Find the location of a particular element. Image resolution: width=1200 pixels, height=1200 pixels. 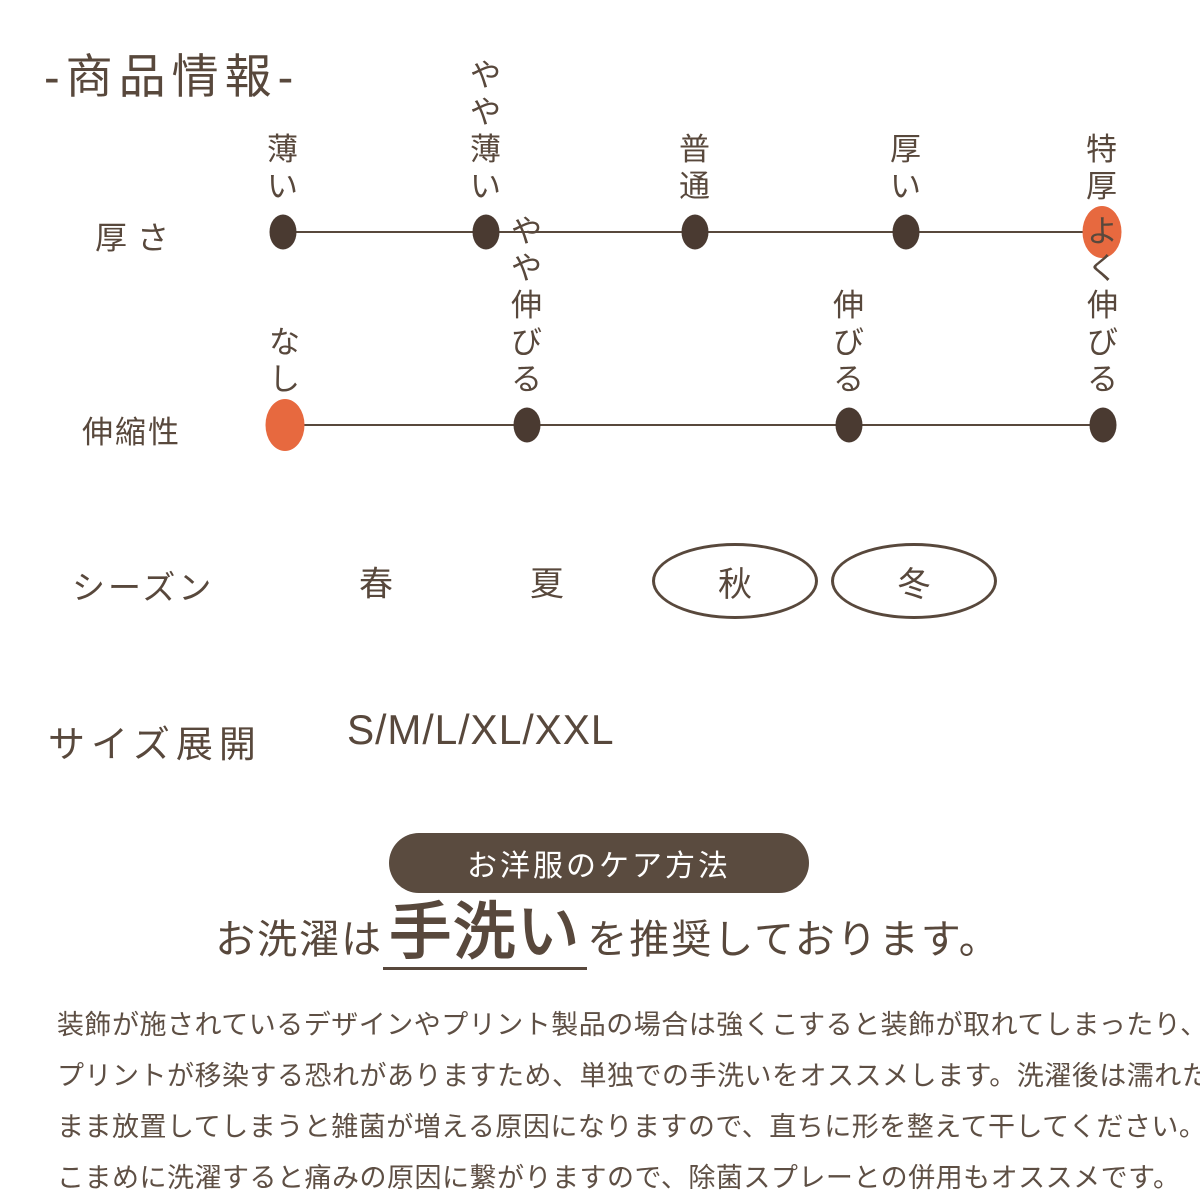

season-item-label: 冬 is located at coordinates (914, 584).